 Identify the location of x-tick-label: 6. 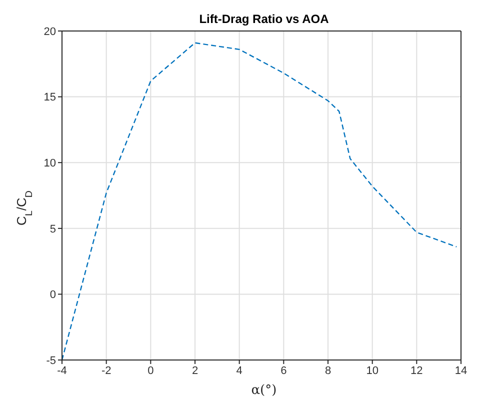
(283, 370).